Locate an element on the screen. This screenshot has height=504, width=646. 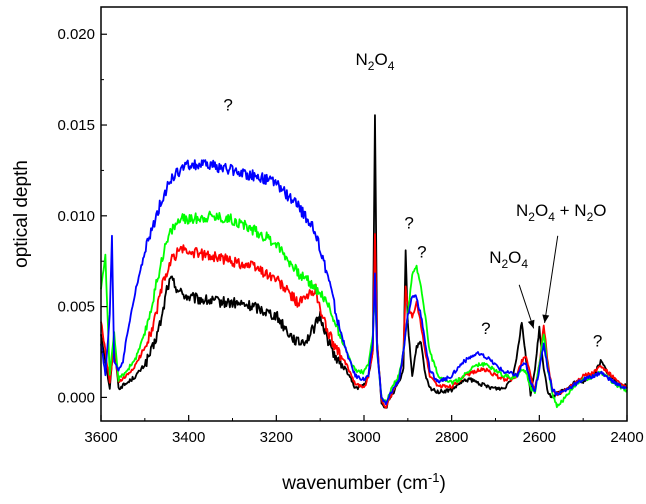
x-axis-title-base: wavenumber (cm is located at coordinates (354, 483).